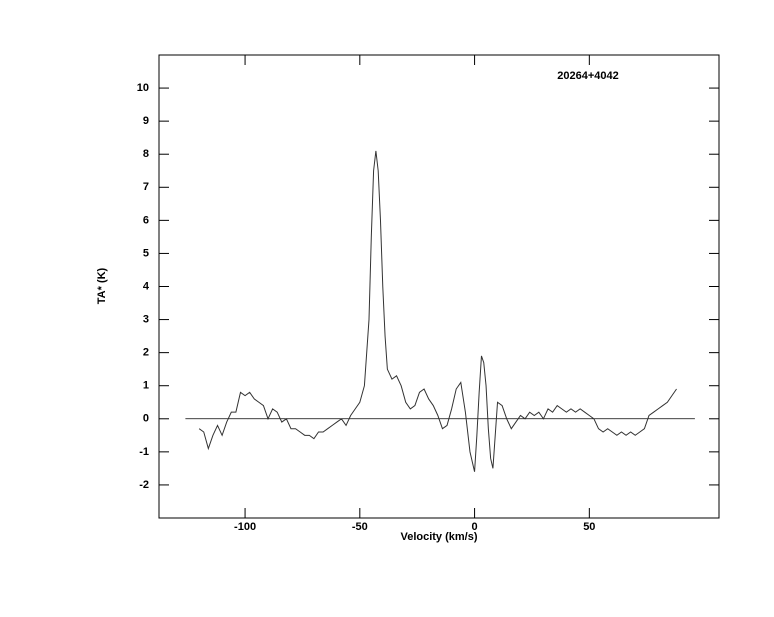 The height and width of the screenshot is (617, 774). What do you see at coordinates (144, 485) in the screenshot?
I see `y-tick-label: -2` at bounding box center [144, 485].